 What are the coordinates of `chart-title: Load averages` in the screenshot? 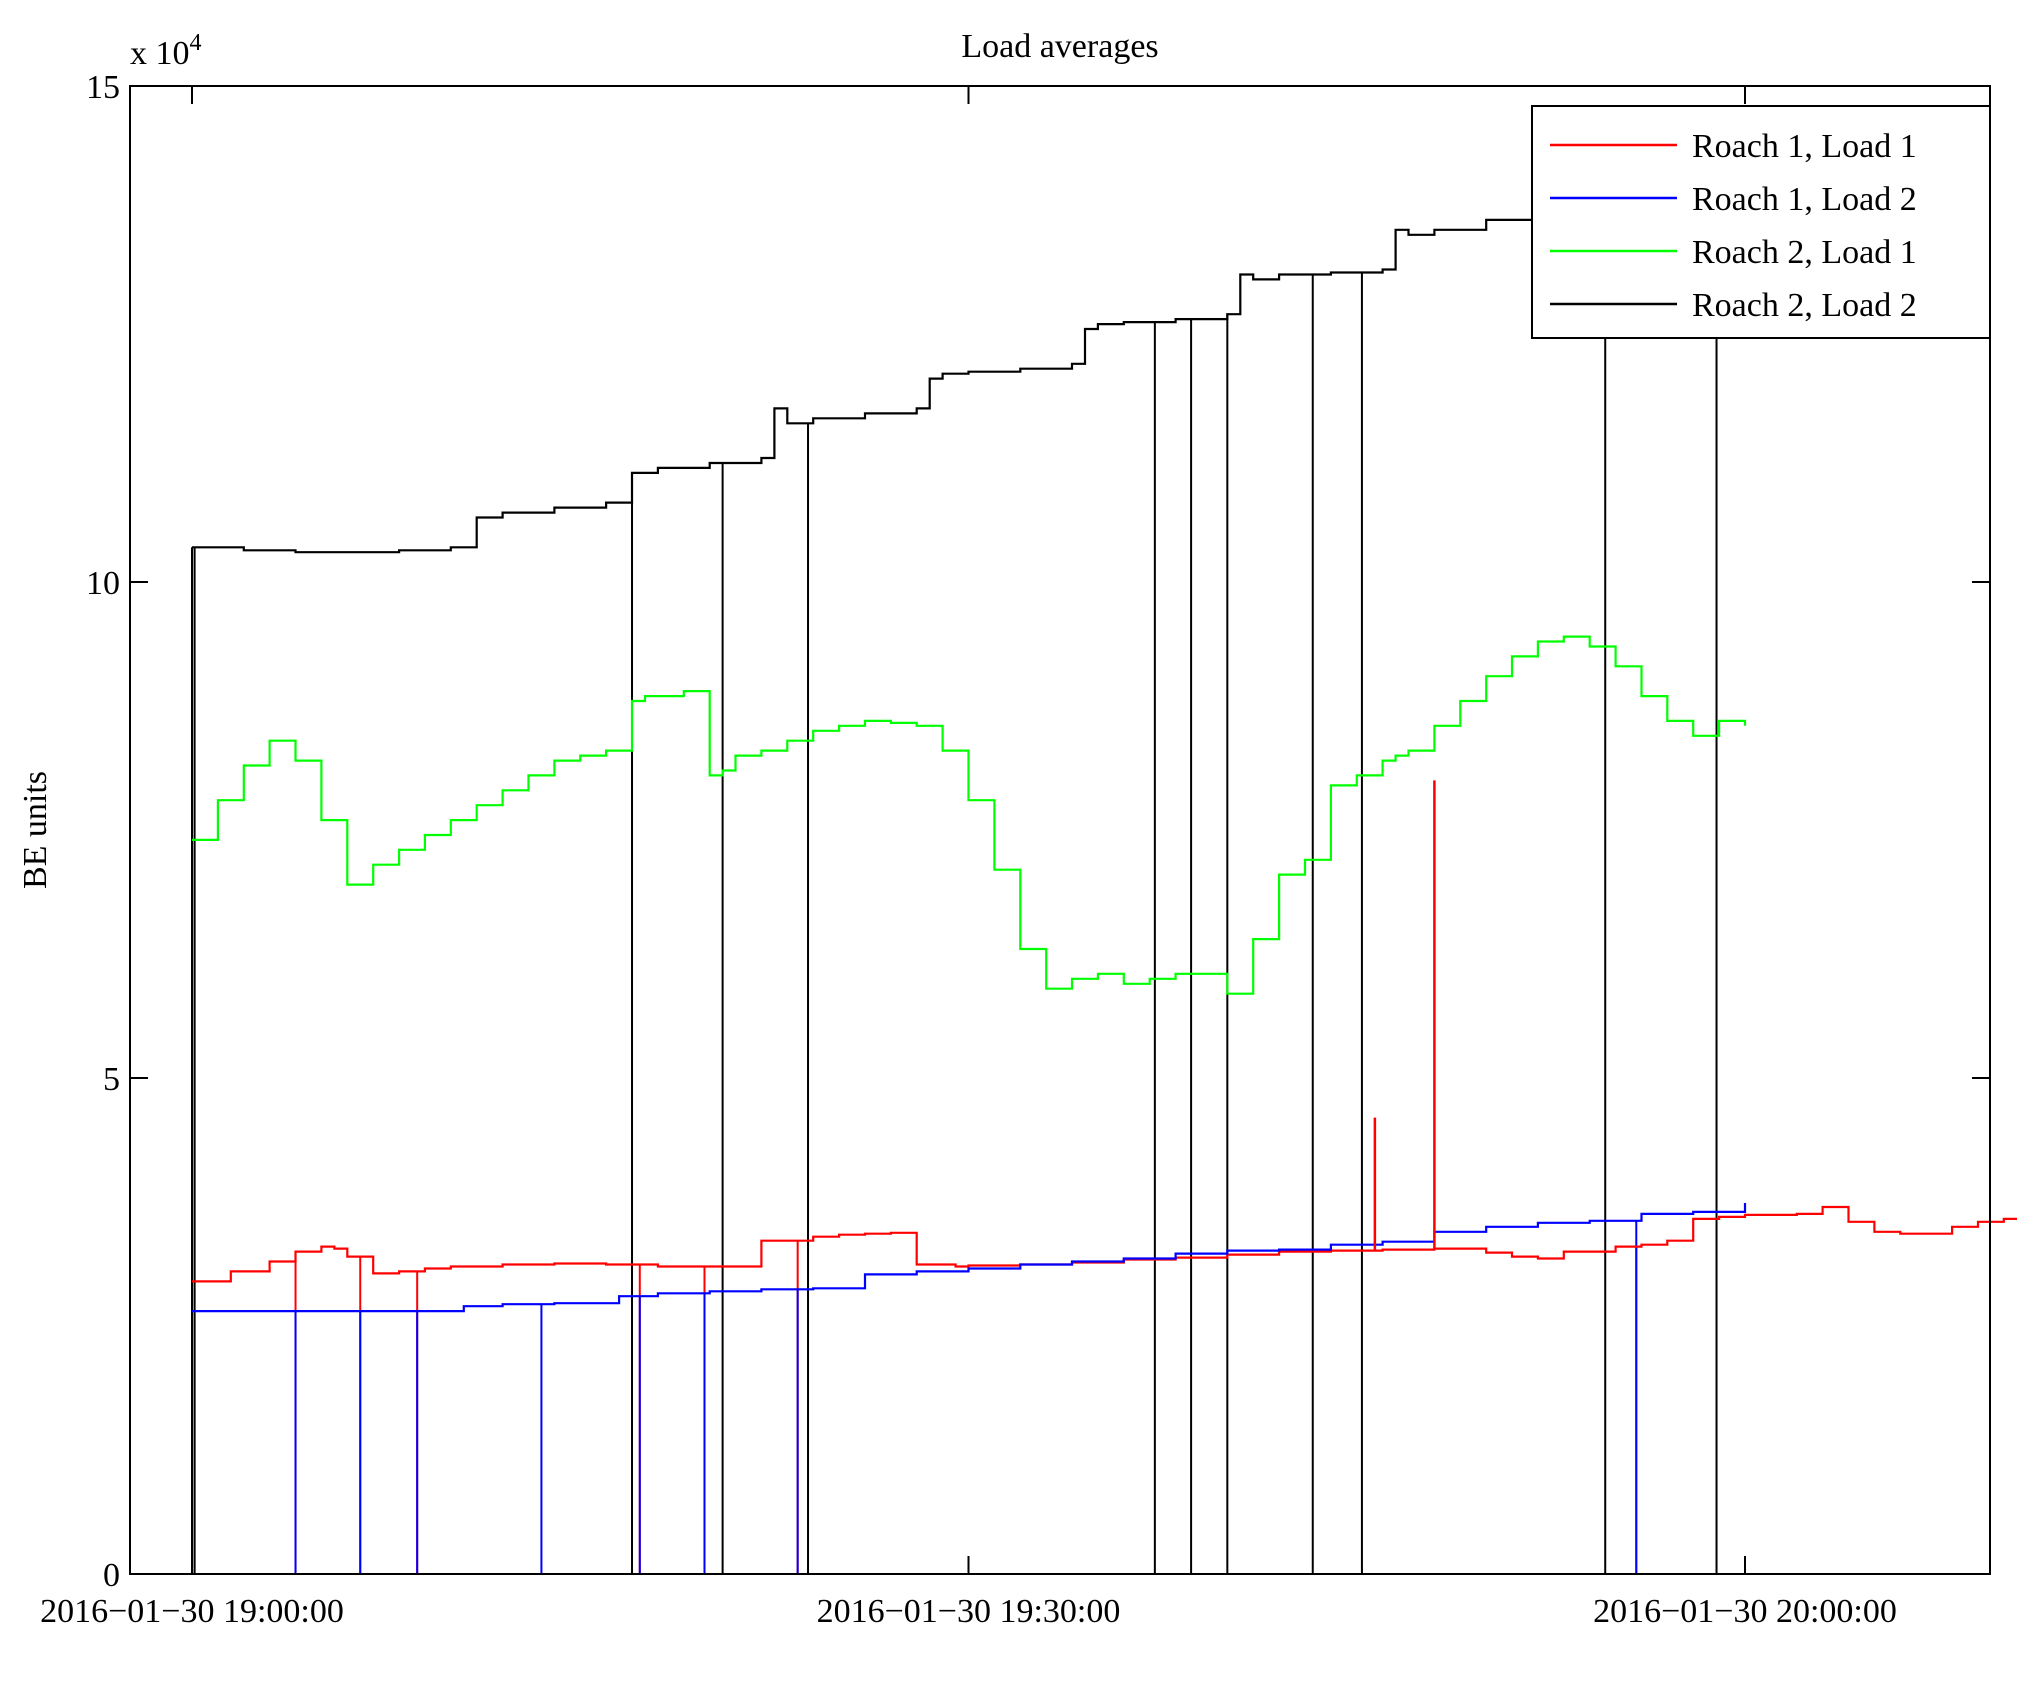 It's located at (1059, 46).